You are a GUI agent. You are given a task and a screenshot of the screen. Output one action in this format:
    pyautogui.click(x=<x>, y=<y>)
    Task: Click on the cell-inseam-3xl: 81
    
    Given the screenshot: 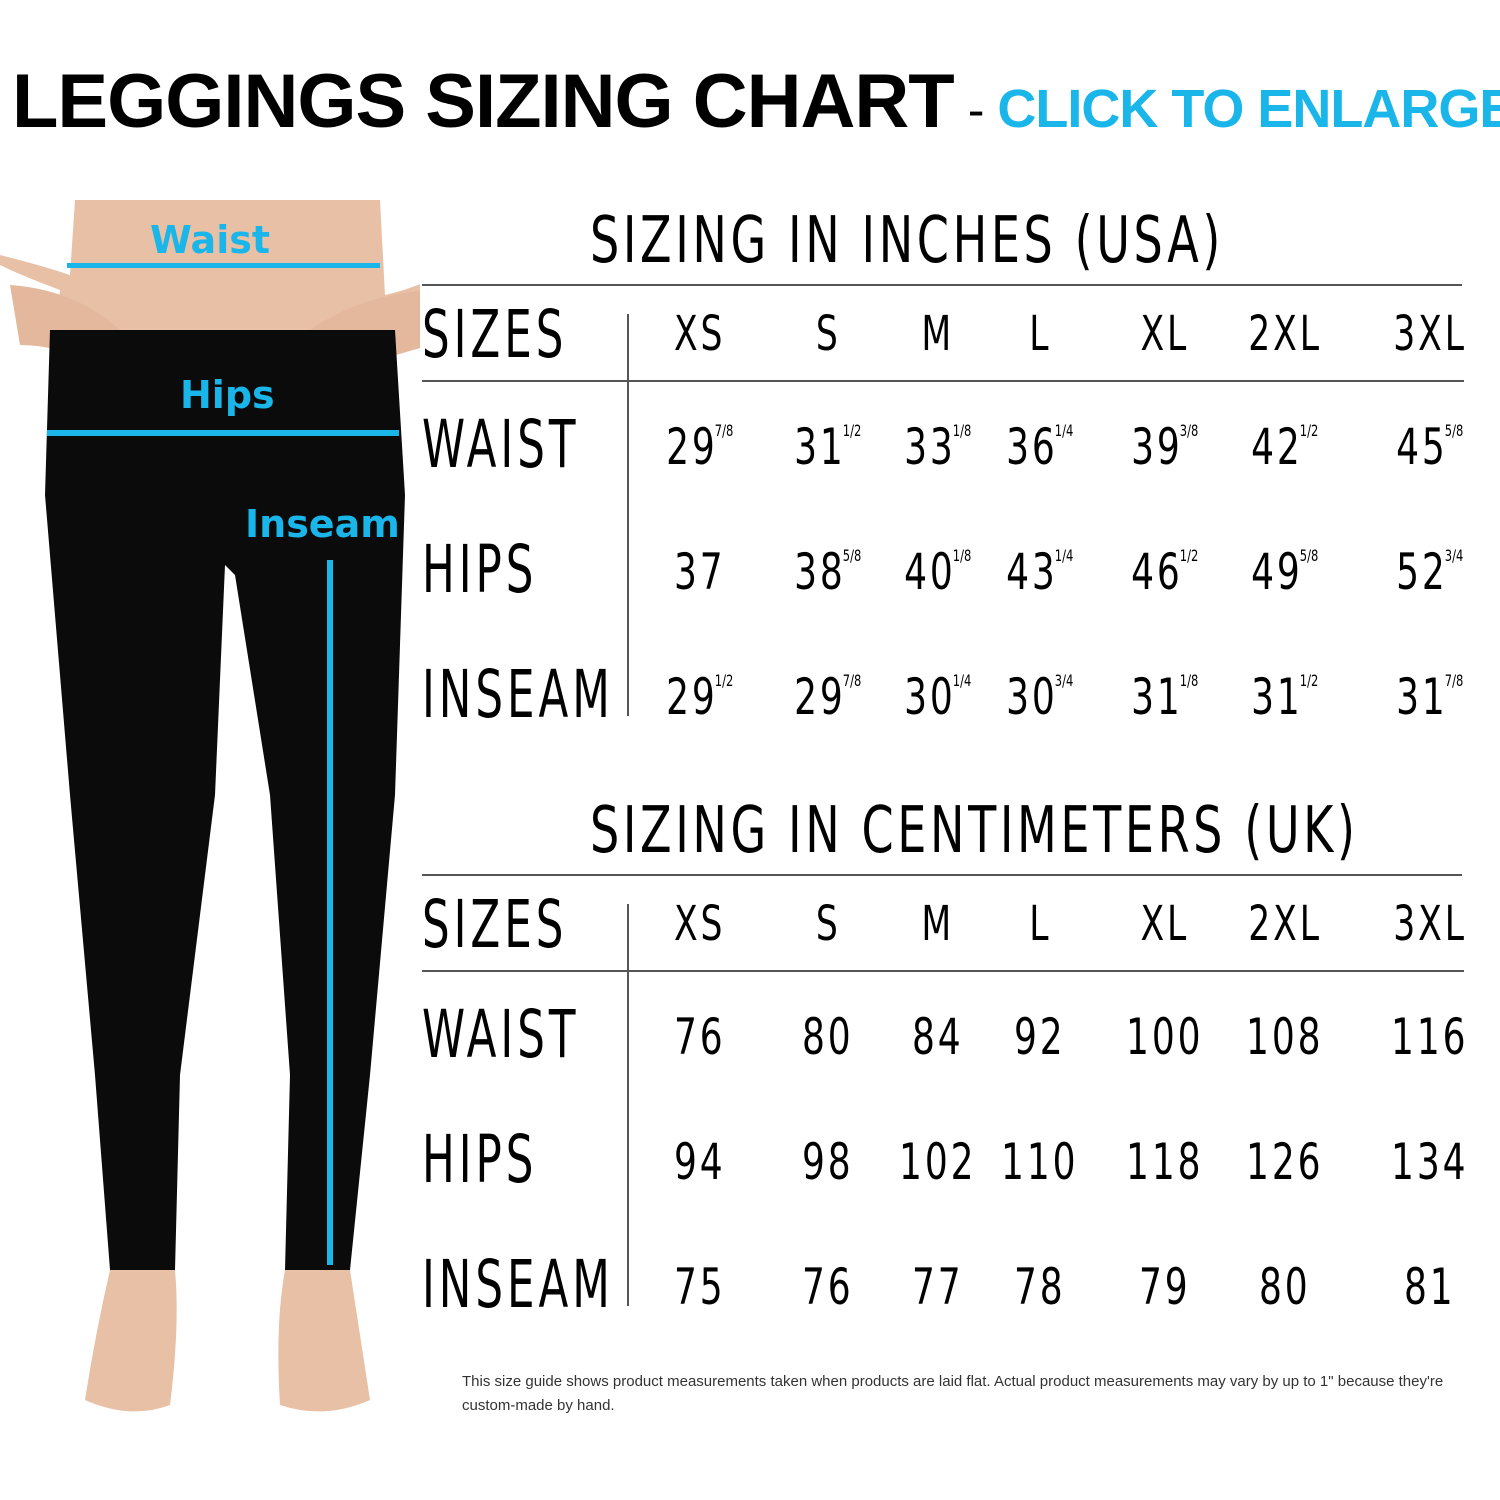 What is the action you would take?
    pyautogui.click(x=1430, y=1287)
    